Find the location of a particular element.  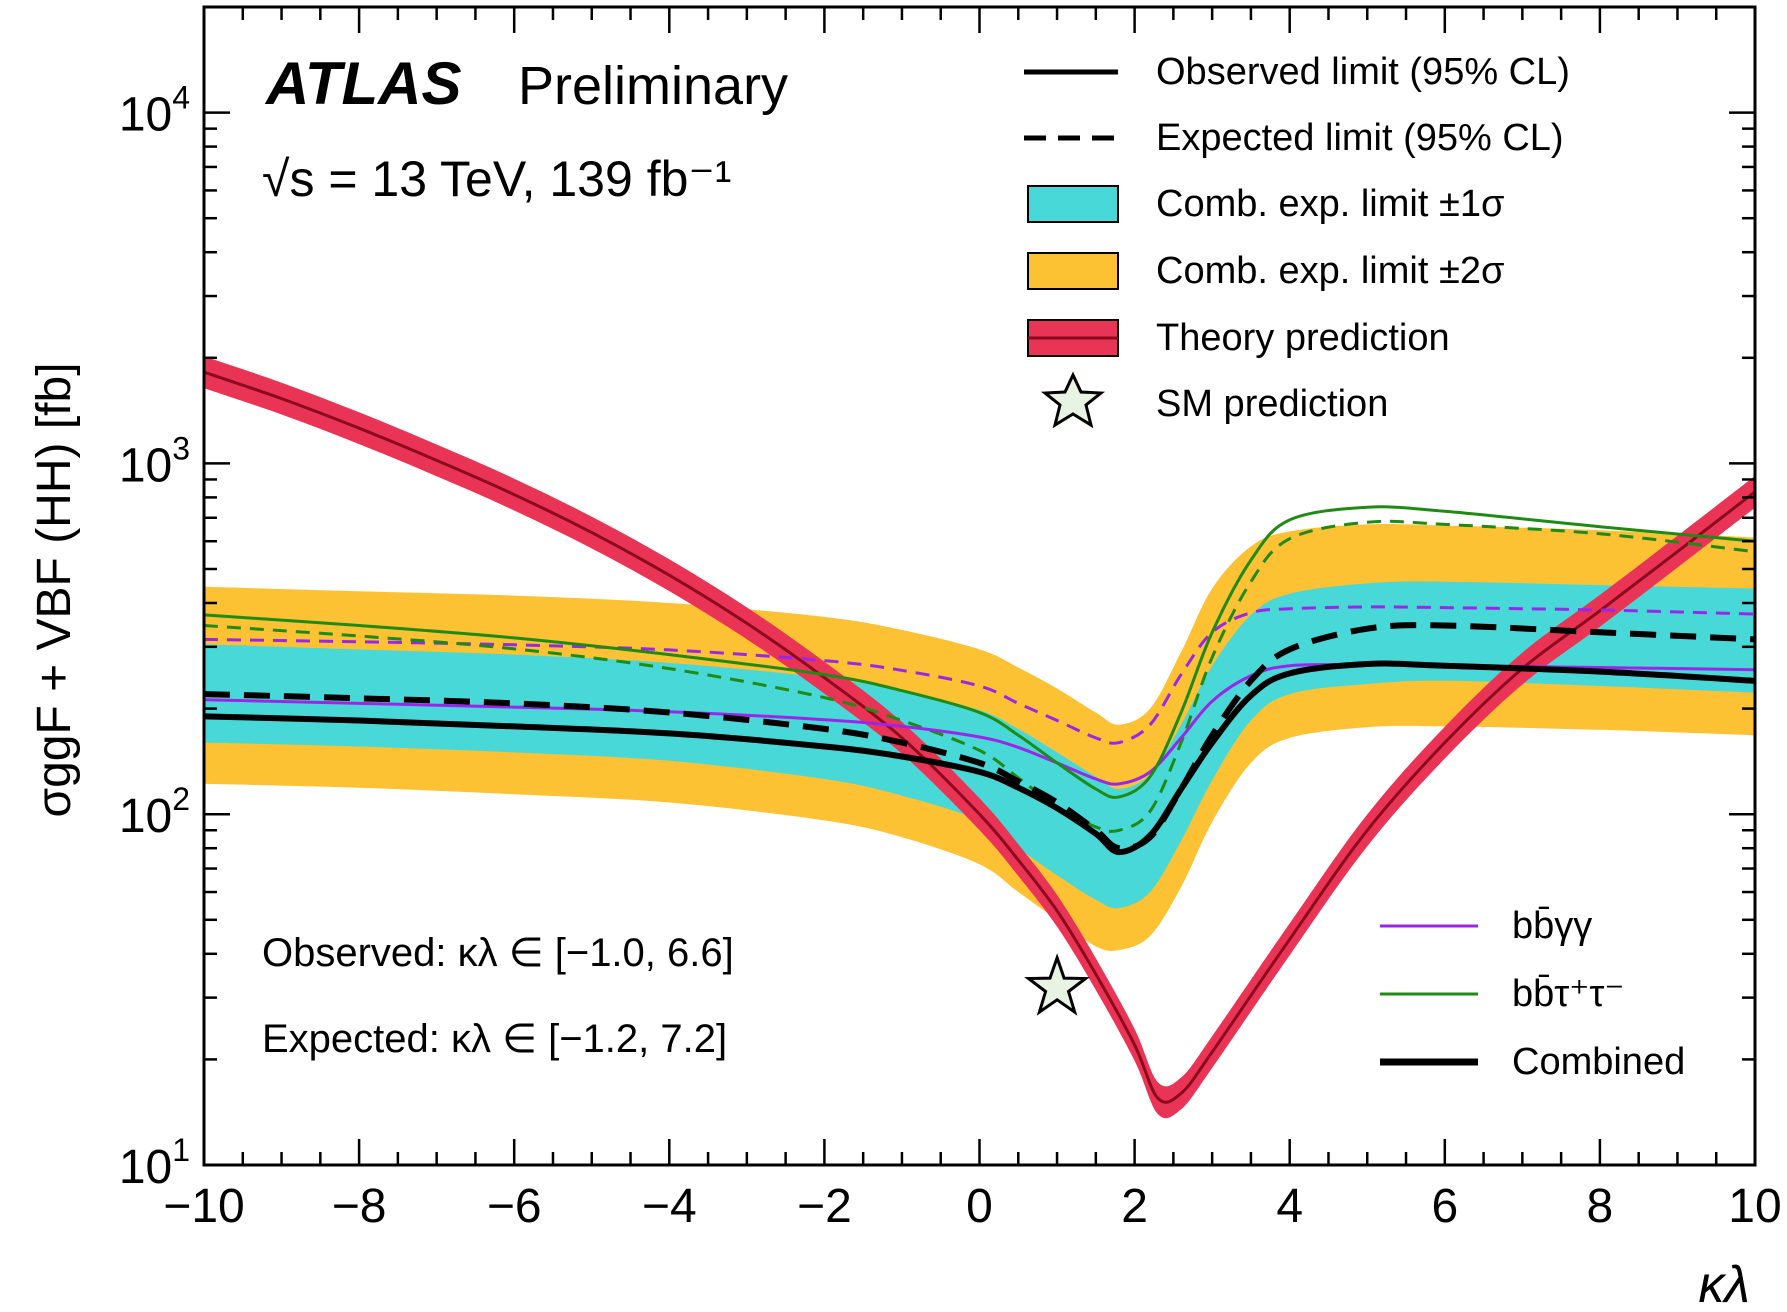

x-tick-labels: −10 −8 −6 −4 −2 0 2 4 6 8 10 is located at coordinates (972, 1206).